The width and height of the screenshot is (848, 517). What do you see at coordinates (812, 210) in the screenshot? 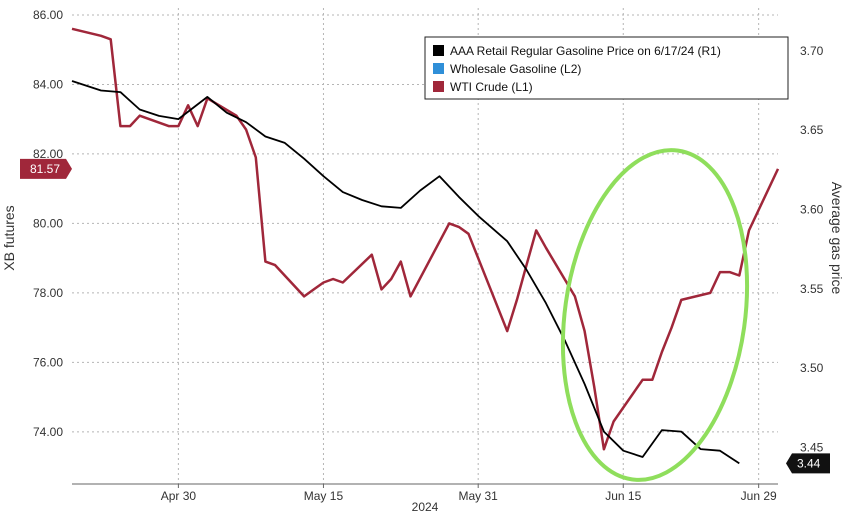
I see `right-tick-label: 3.60` at bounding box center [812, 210].